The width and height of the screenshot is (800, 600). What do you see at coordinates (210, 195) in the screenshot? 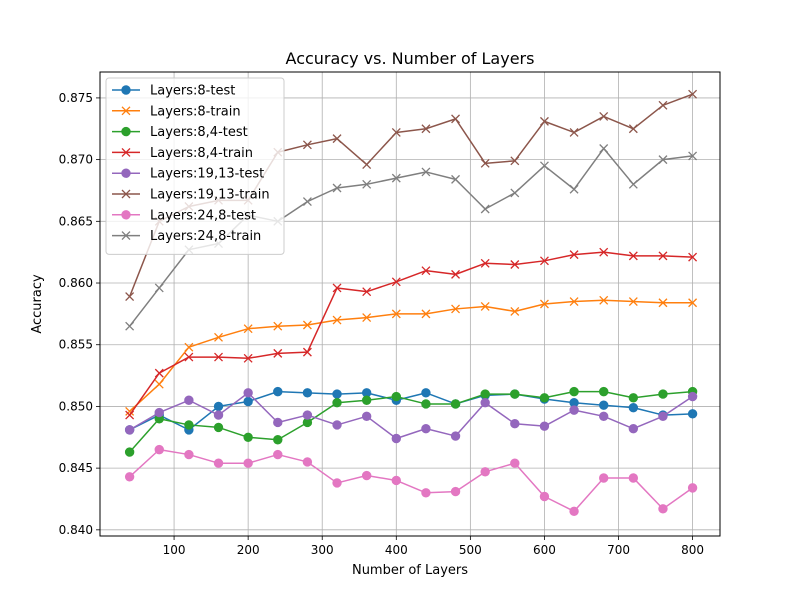
I see `legend-label: Layers:19,13-train` at bounding box center [210, 195].